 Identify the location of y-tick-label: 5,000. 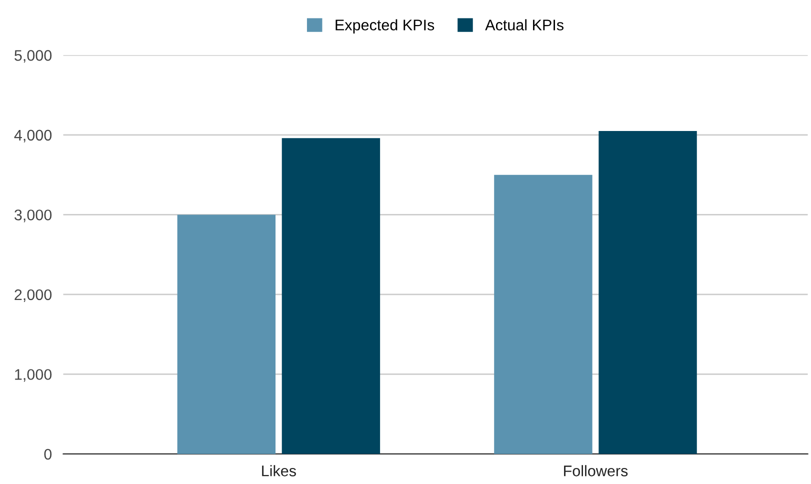
(33, 56).